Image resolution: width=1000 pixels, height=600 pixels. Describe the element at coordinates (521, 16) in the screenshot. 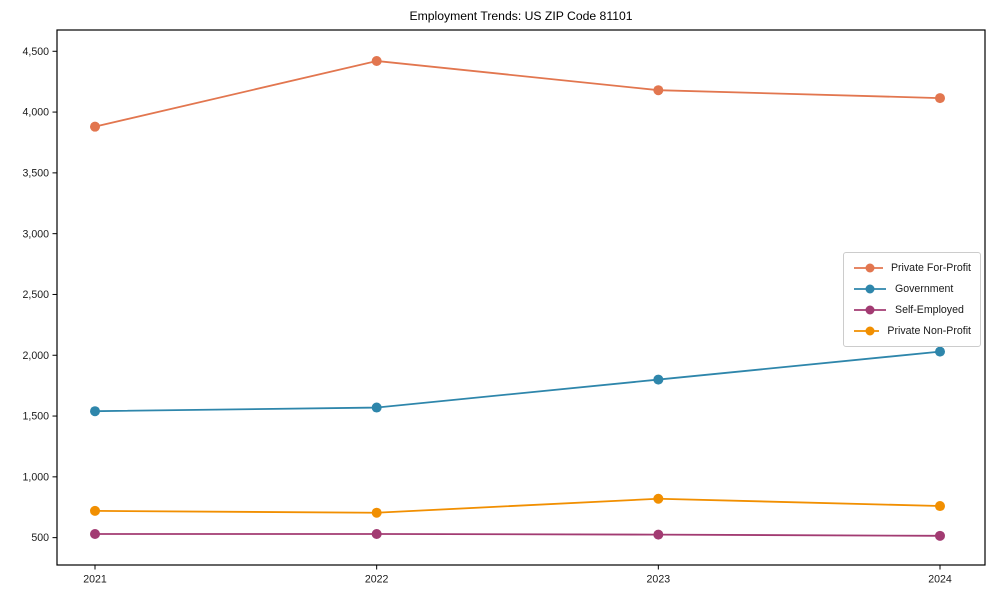

I see `chart-title: Employment Trends: US ZIP Code 81101` at that location.